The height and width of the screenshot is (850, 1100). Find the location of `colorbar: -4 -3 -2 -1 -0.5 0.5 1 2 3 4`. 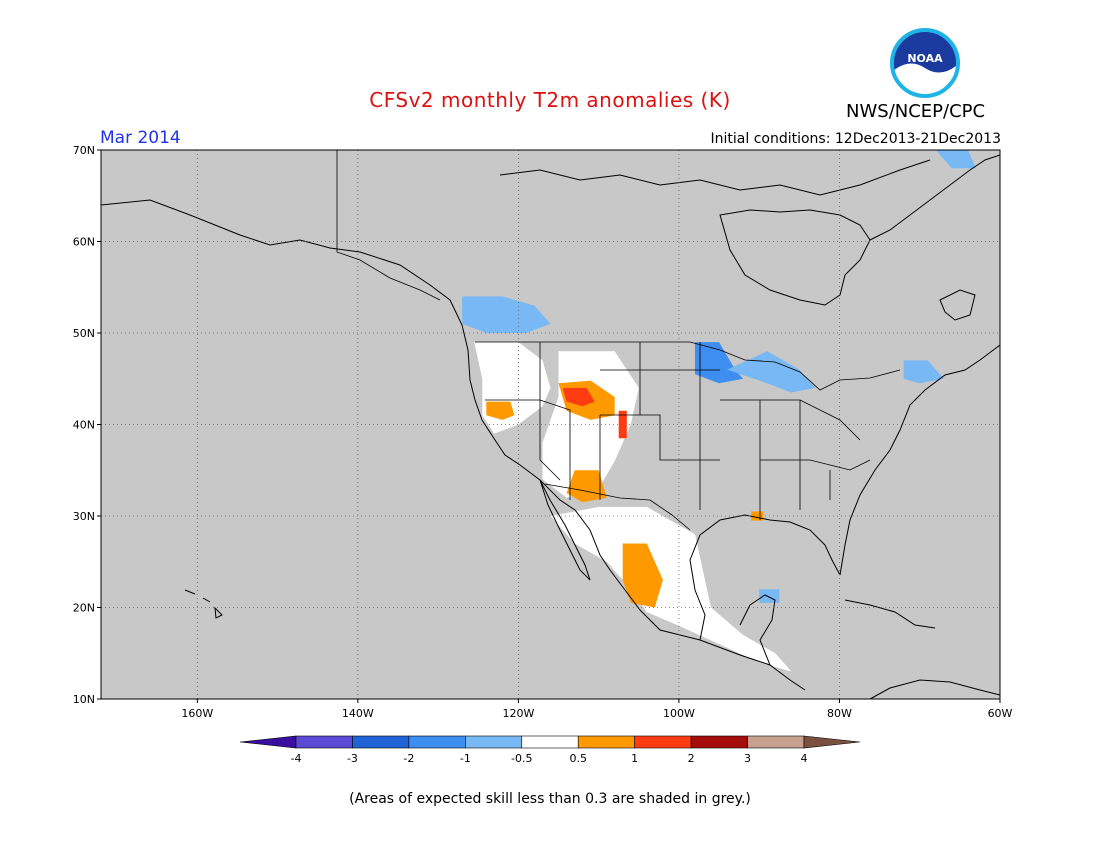

colorbar: -4 -3 -2 -1 -0.5 0.5 1 2 3 4 is located at coordinates (550, 750).